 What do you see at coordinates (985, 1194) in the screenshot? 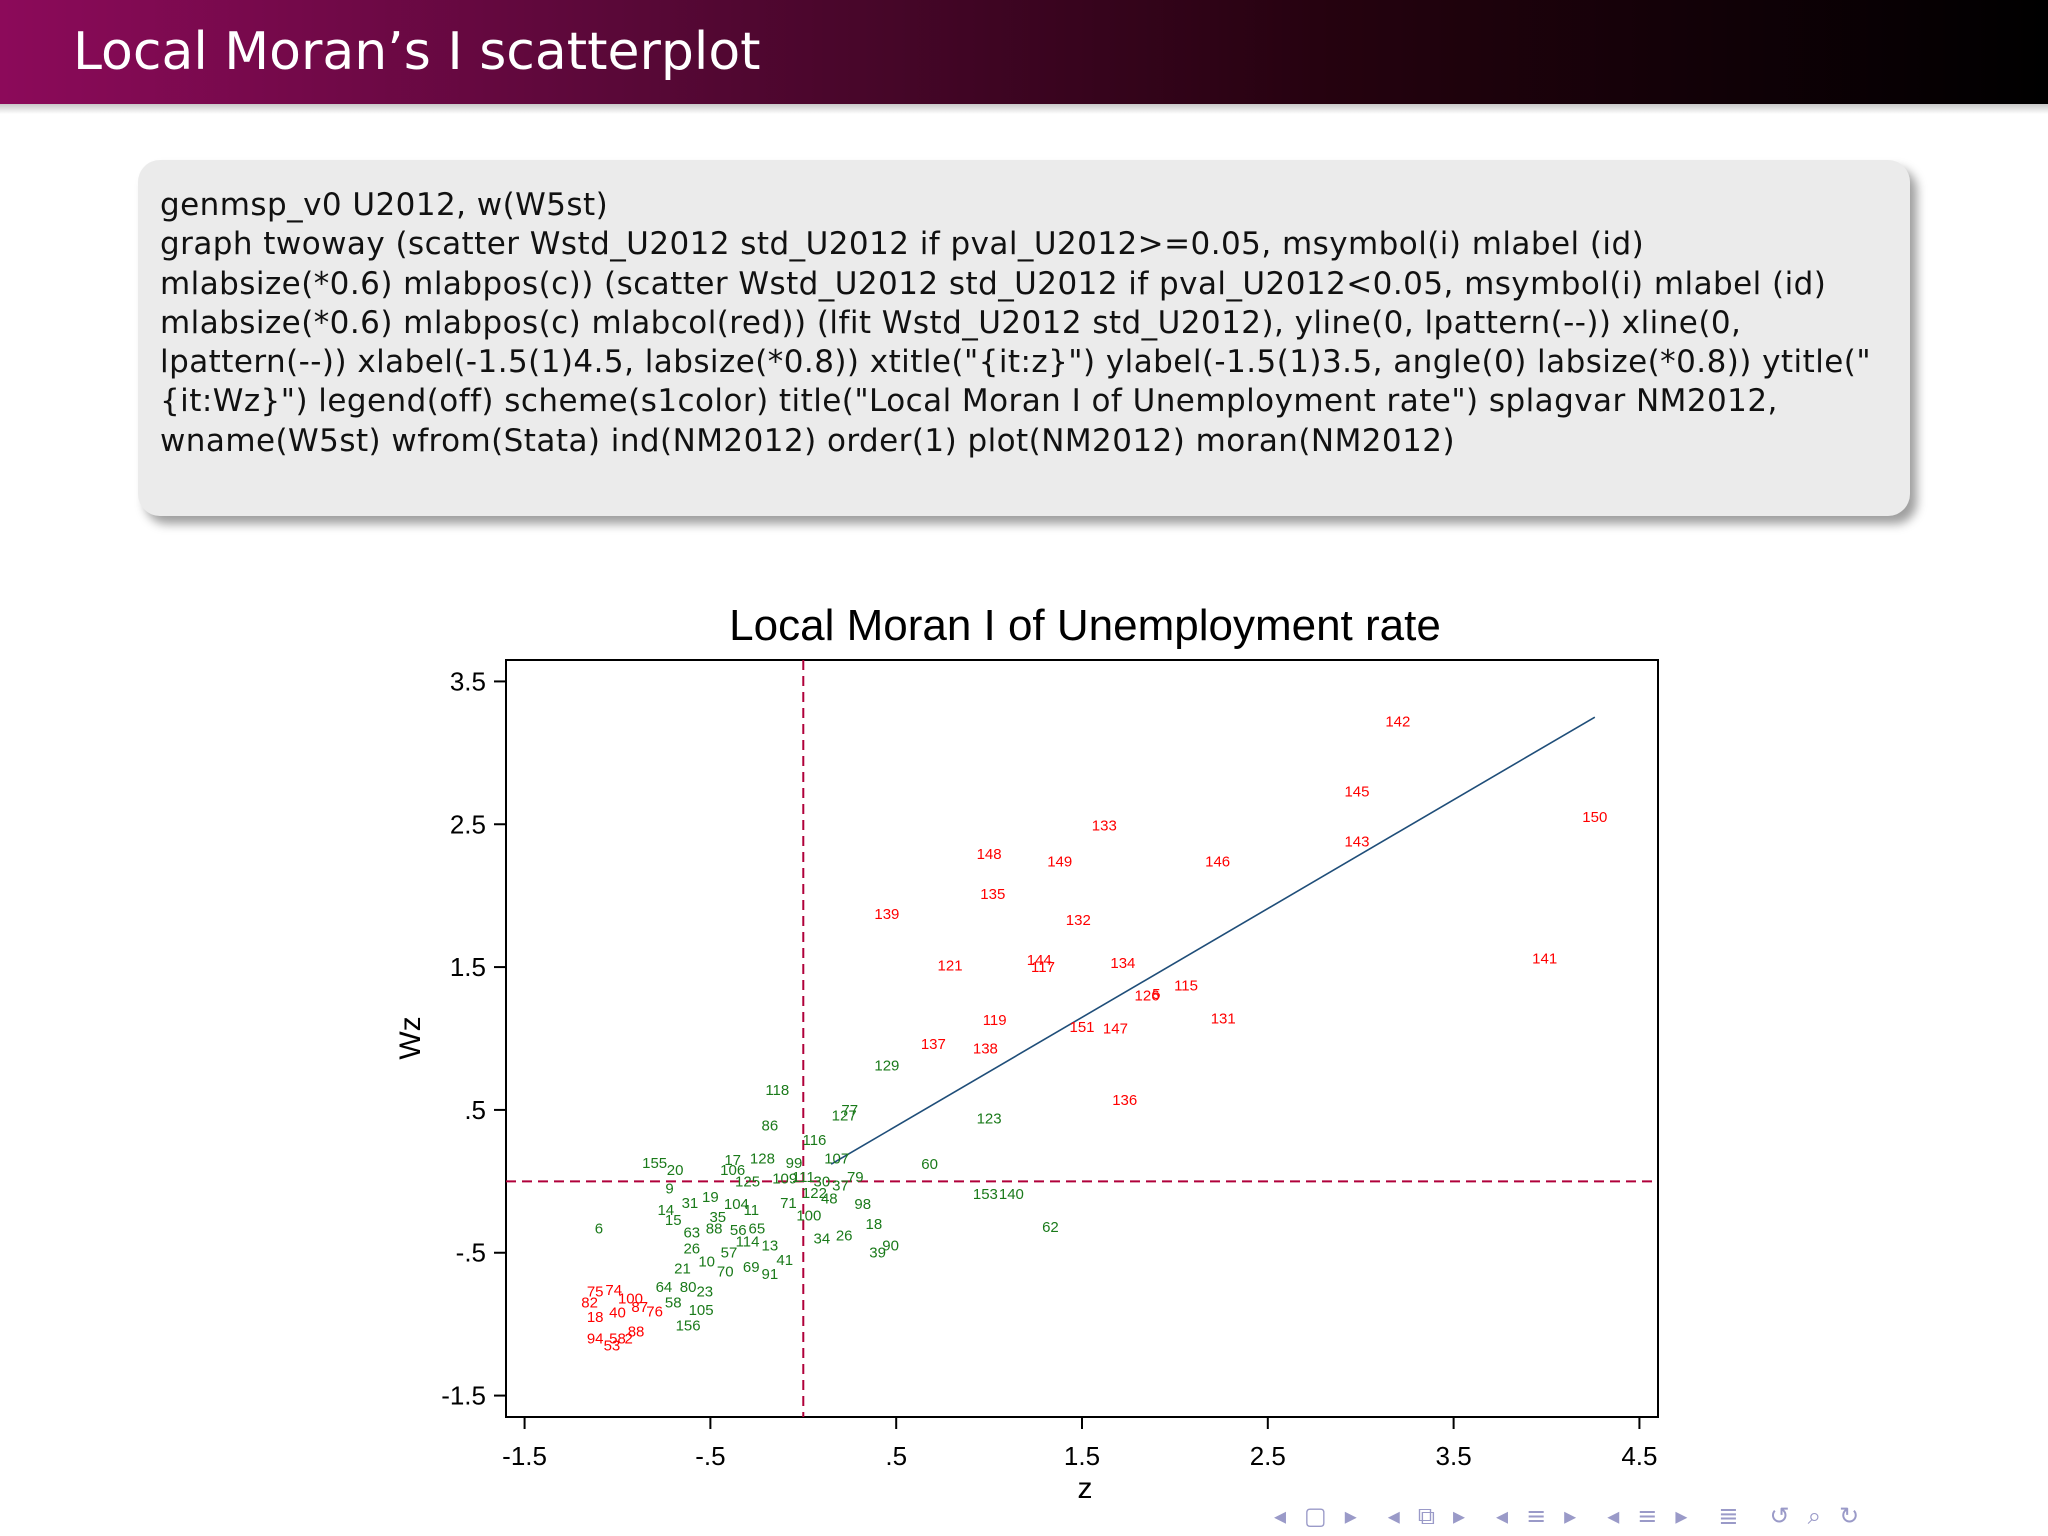
I see `point-label-nonsignificant: 153` at bounding box center [985, 1194].